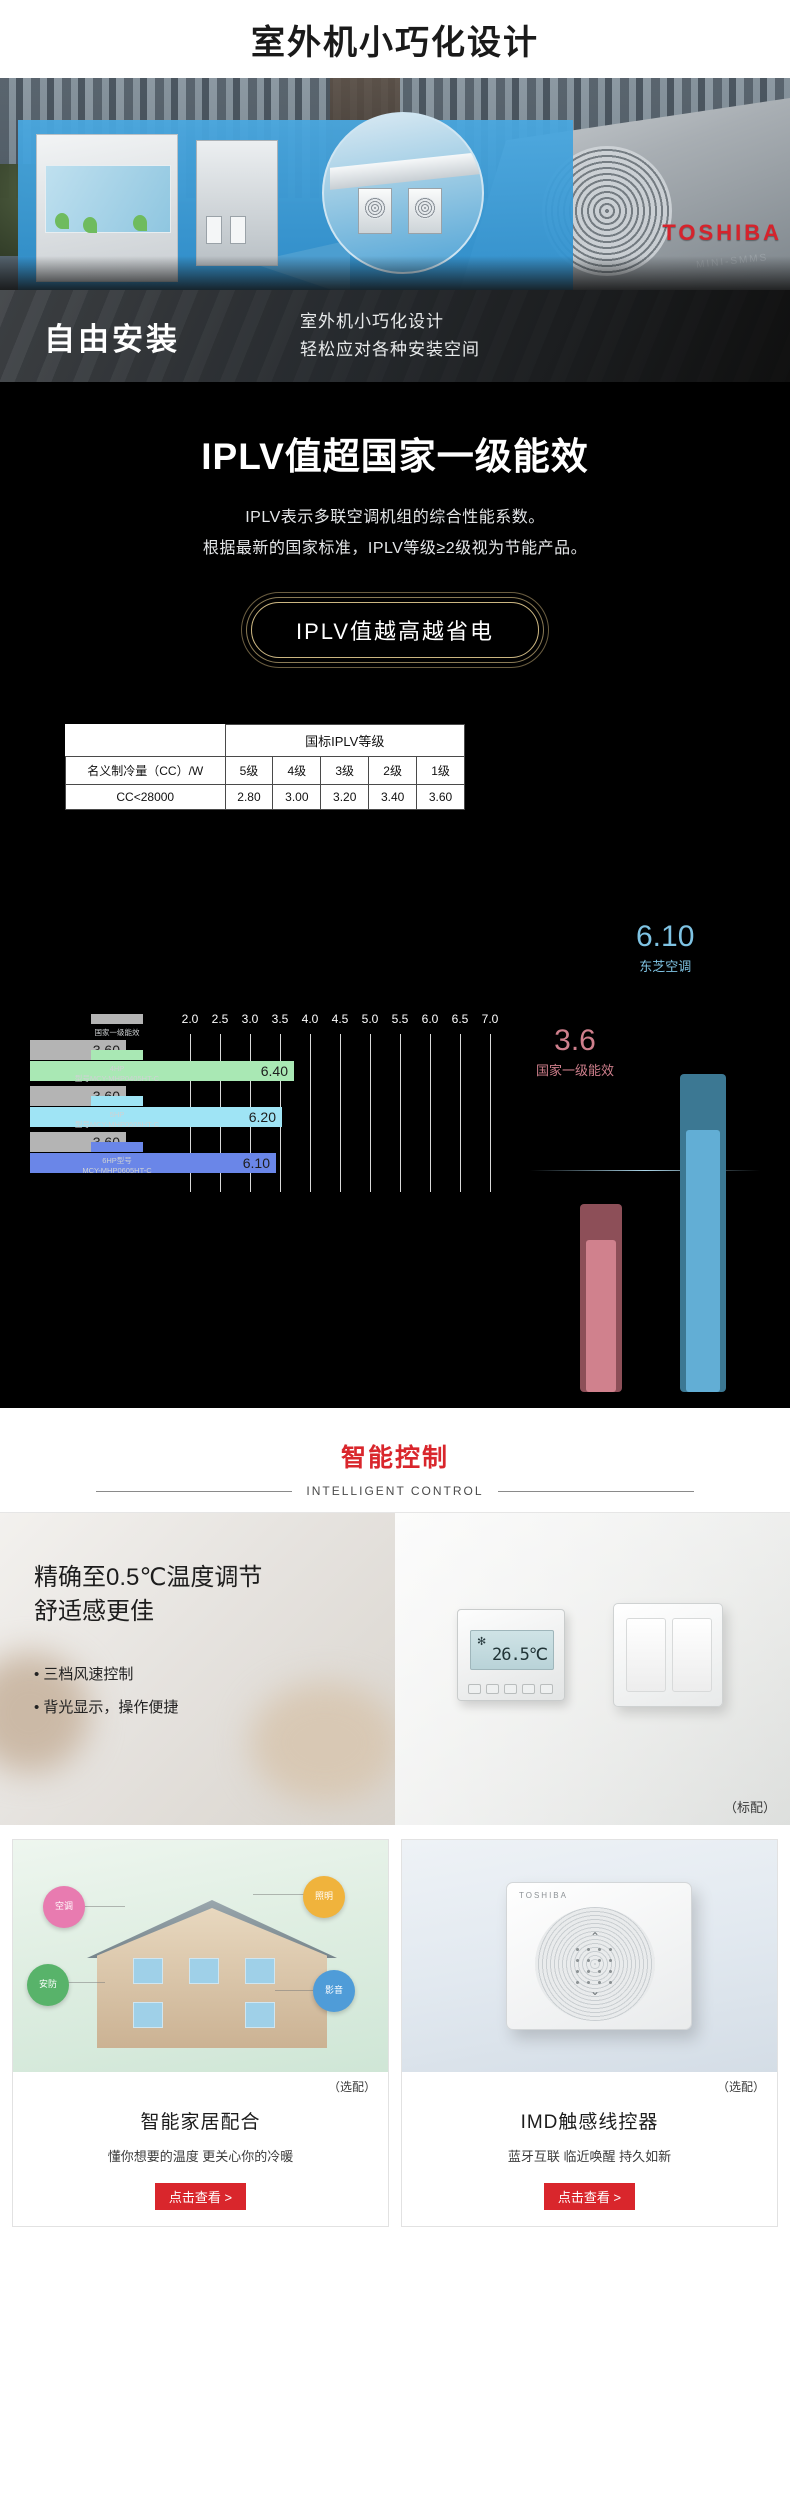 The width and height of the screenshot is (790, 2506). What do you see at coordinates (395, 549) in the screenshot?
I see `iplv-subtext-line2: 根据最新的国家标准，IPLV等级≥2级视为节能产品。` at bounding box center [395, 549].